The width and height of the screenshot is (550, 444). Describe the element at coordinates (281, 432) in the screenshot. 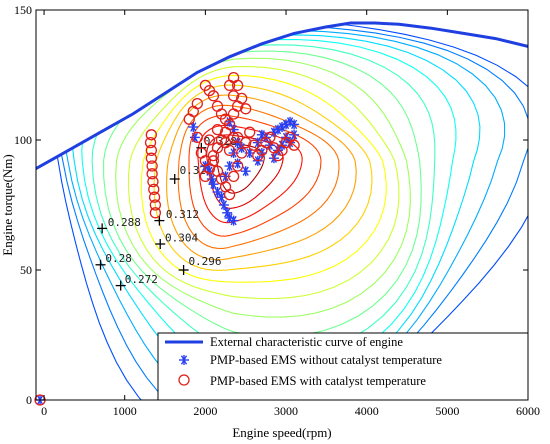

I see `x-axis-label: Engine speed(rpm)` at that location.